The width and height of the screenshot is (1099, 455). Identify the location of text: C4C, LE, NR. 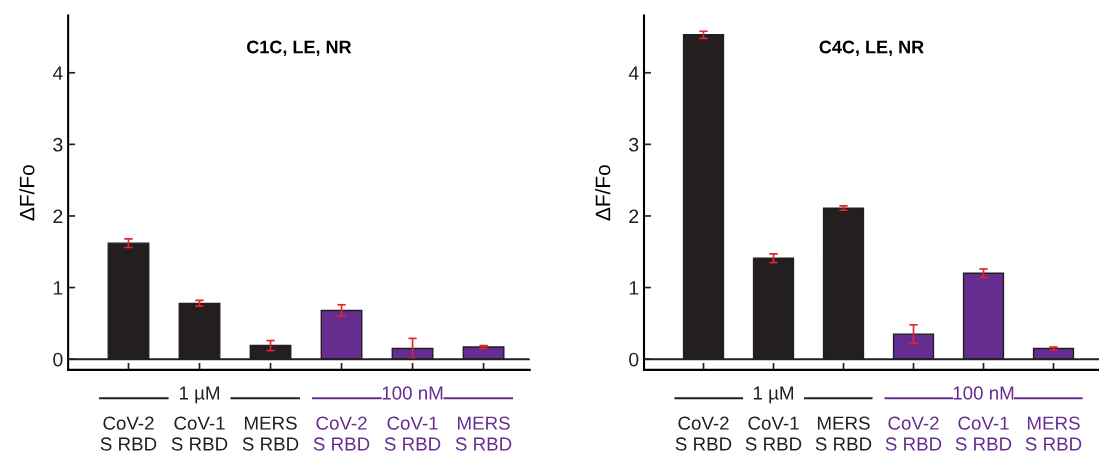
(871, 48).